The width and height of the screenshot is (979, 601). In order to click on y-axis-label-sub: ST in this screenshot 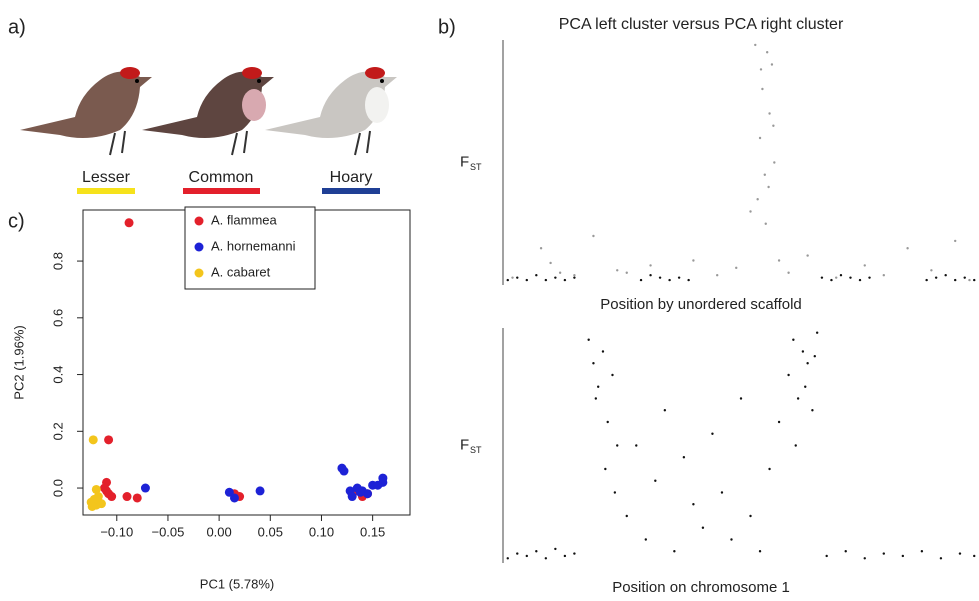, I will do `click(476, 167)`.